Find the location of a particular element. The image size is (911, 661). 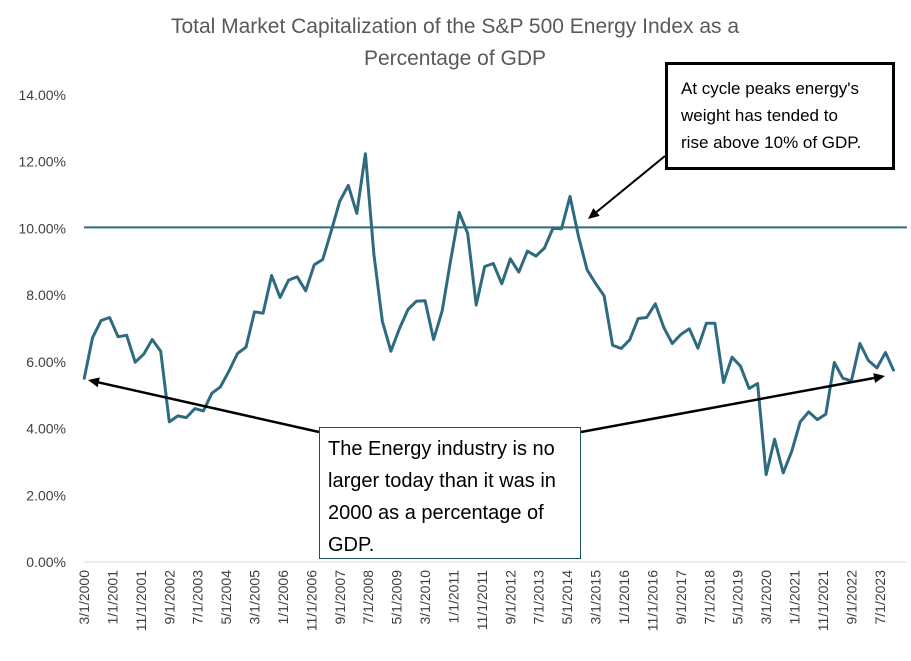

chart-title-line-2: Percentage of GDP is located at coordinates (455, 58).